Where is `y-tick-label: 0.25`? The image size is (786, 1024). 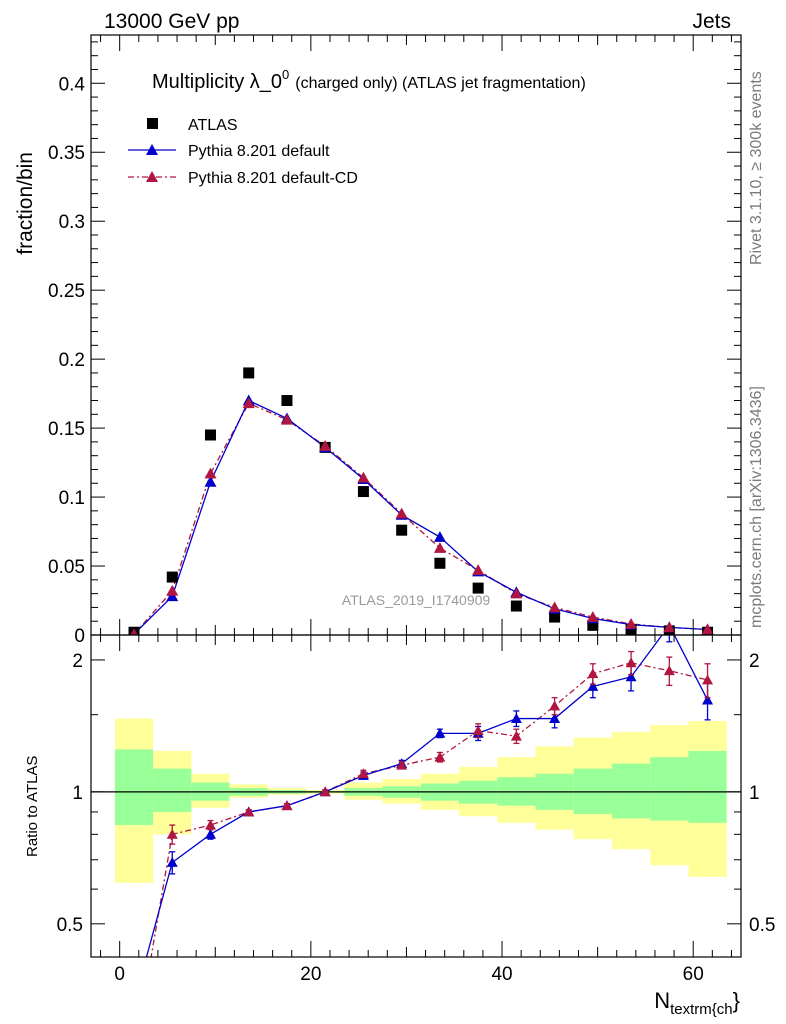
y-tick-label: 0.25 is located at coordinates (66, 291).